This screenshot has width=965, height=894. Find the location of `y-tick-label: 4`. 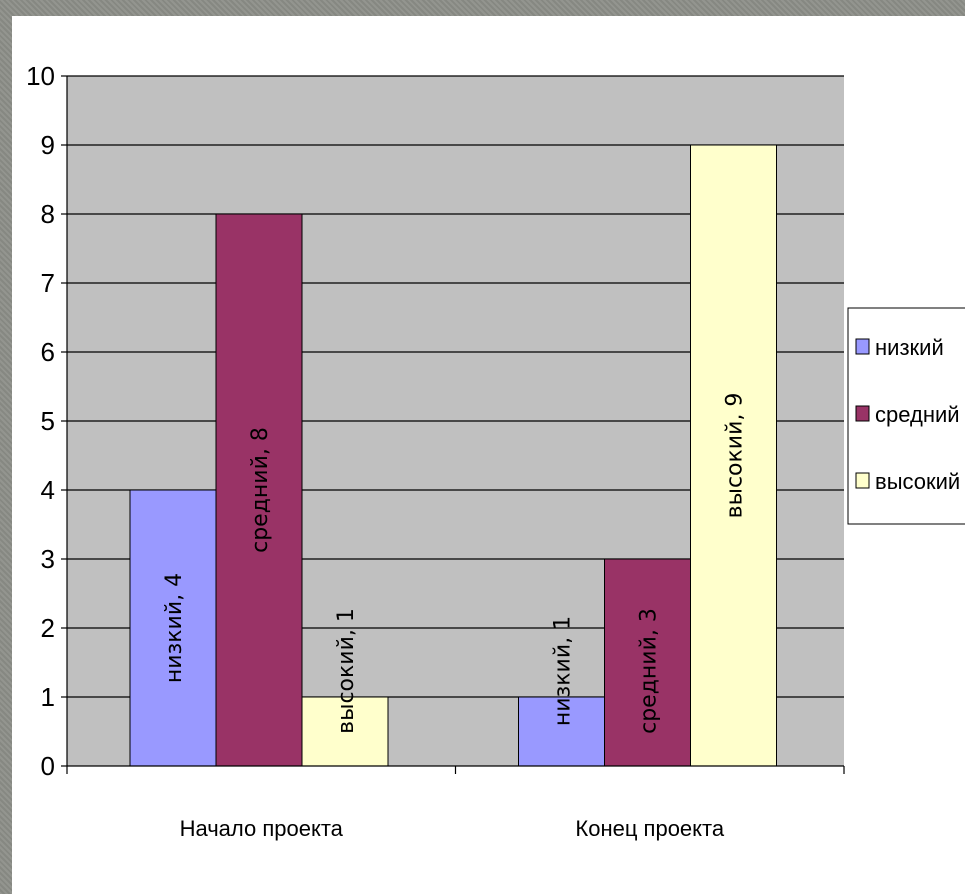

y-tick-label: 4 is located at coordinates (48, 490).